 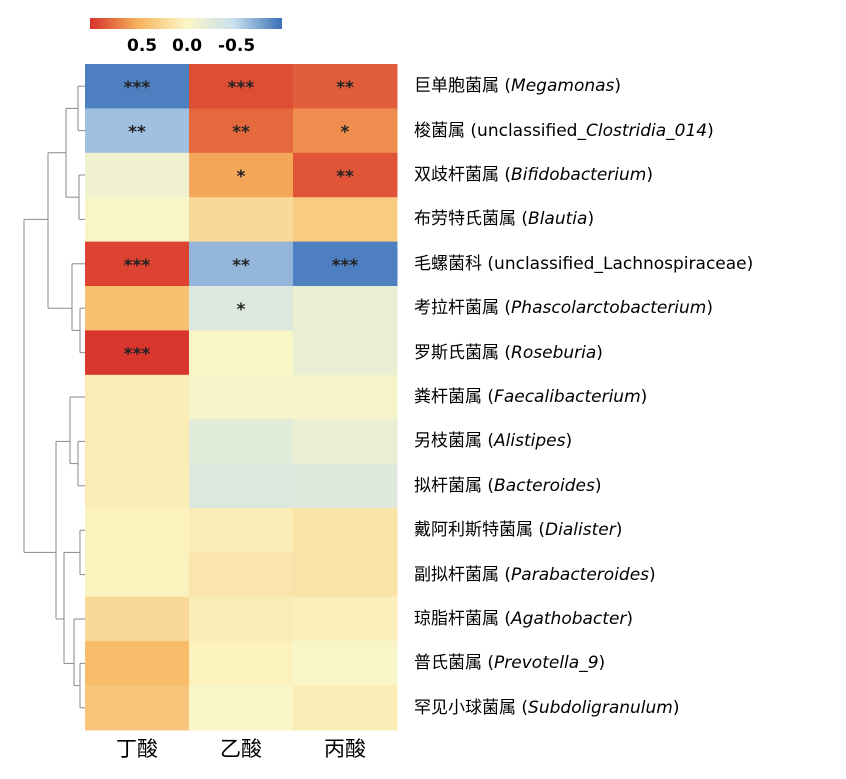 I want to click on legend-tick-1: 0.0, so click(x=187, y=46).